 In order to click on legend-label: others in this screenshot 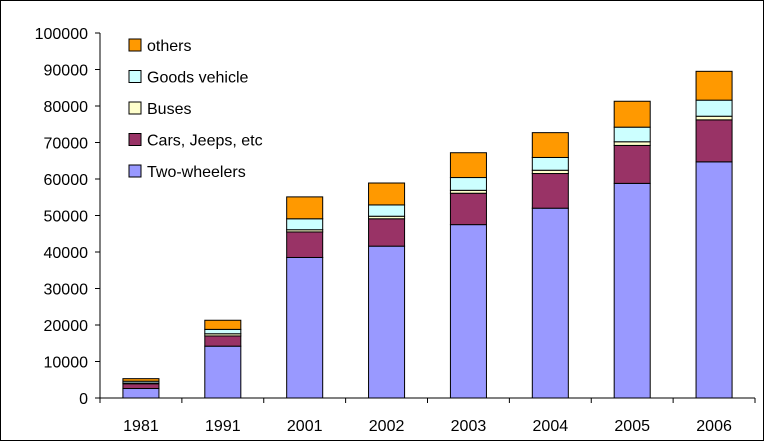, I will do `click(169, 46)`.